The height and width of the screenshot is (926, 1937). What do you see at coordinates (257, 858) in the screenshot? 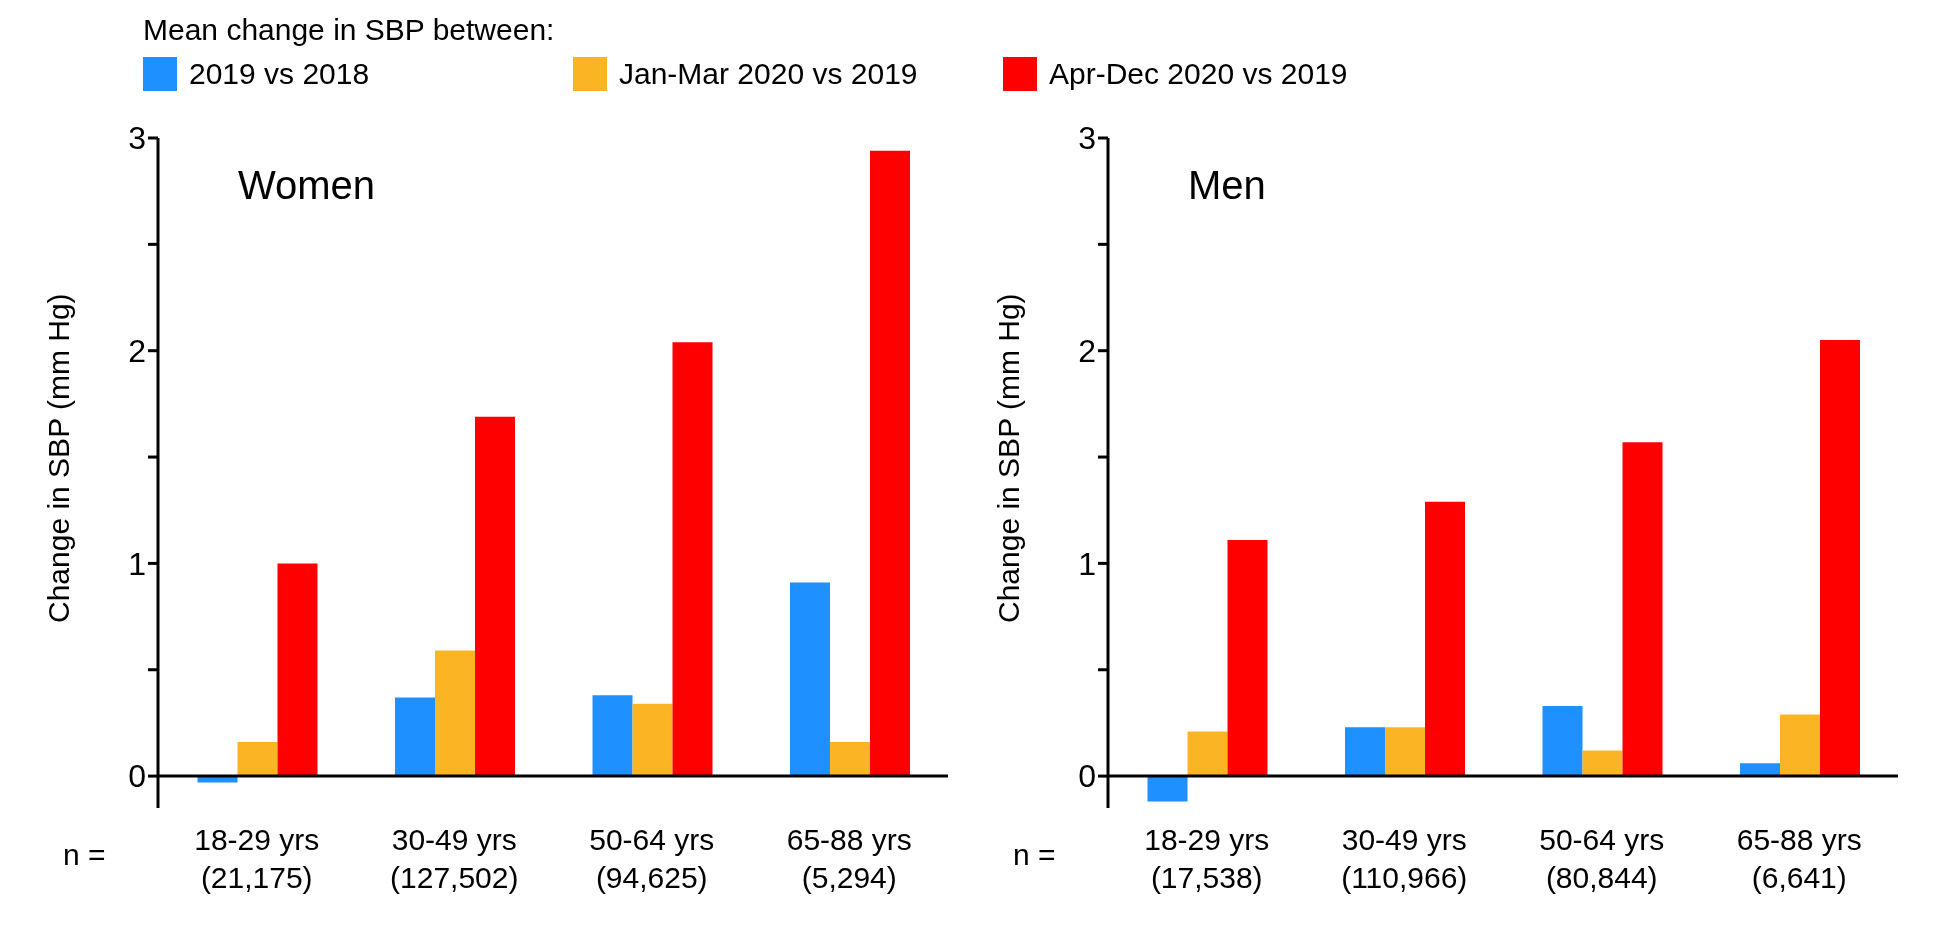
I see `x-tick-label: 18-29 yrs (21,175)` at bounding box center [257, 858].